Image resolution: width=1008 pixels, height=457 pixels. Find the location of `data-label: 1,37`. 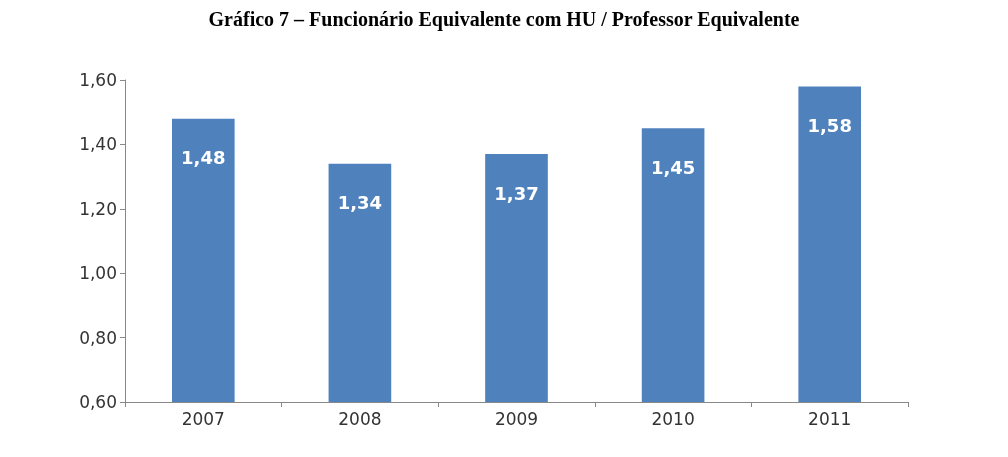

data-label: 1,37 is located at coordinates (516, 193).